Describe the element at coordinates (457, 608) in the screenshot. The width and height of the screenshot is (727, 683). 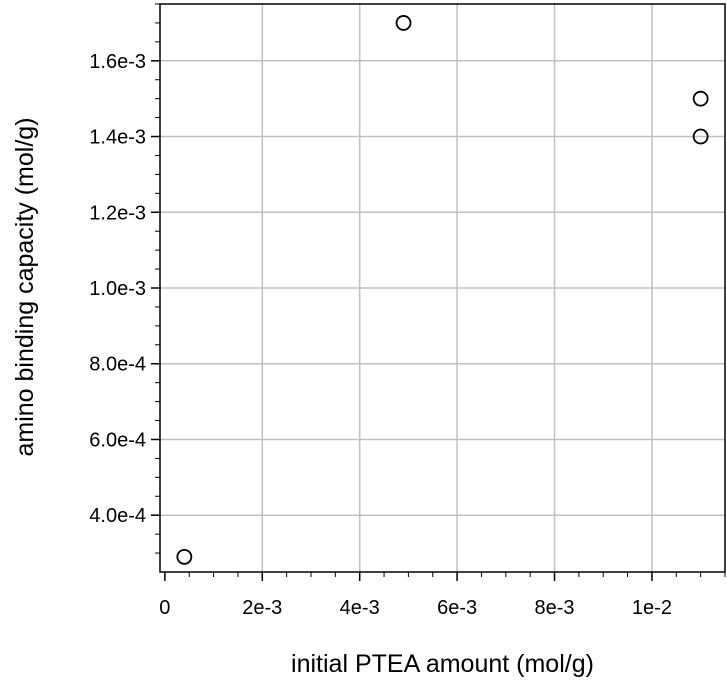
I see `x-tick-label: 6e-3` at that location.